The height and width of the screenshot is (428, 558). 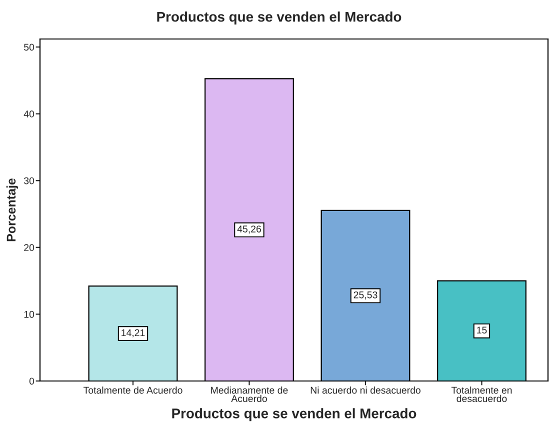 What do you see at coordinates (482, 330) in the screenshot?
I see `data-label: 15` at bounding box center [482, 330].